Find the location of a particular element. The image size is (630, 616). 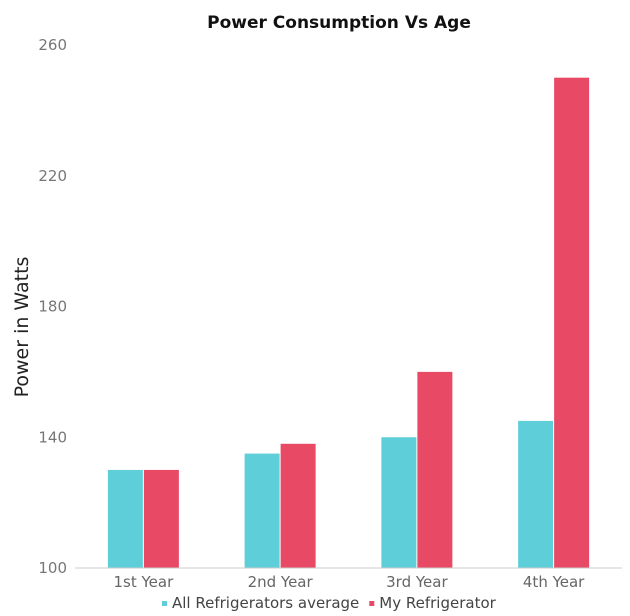

legend-label: All Refrigerators average is located at coordinates (265, 603).